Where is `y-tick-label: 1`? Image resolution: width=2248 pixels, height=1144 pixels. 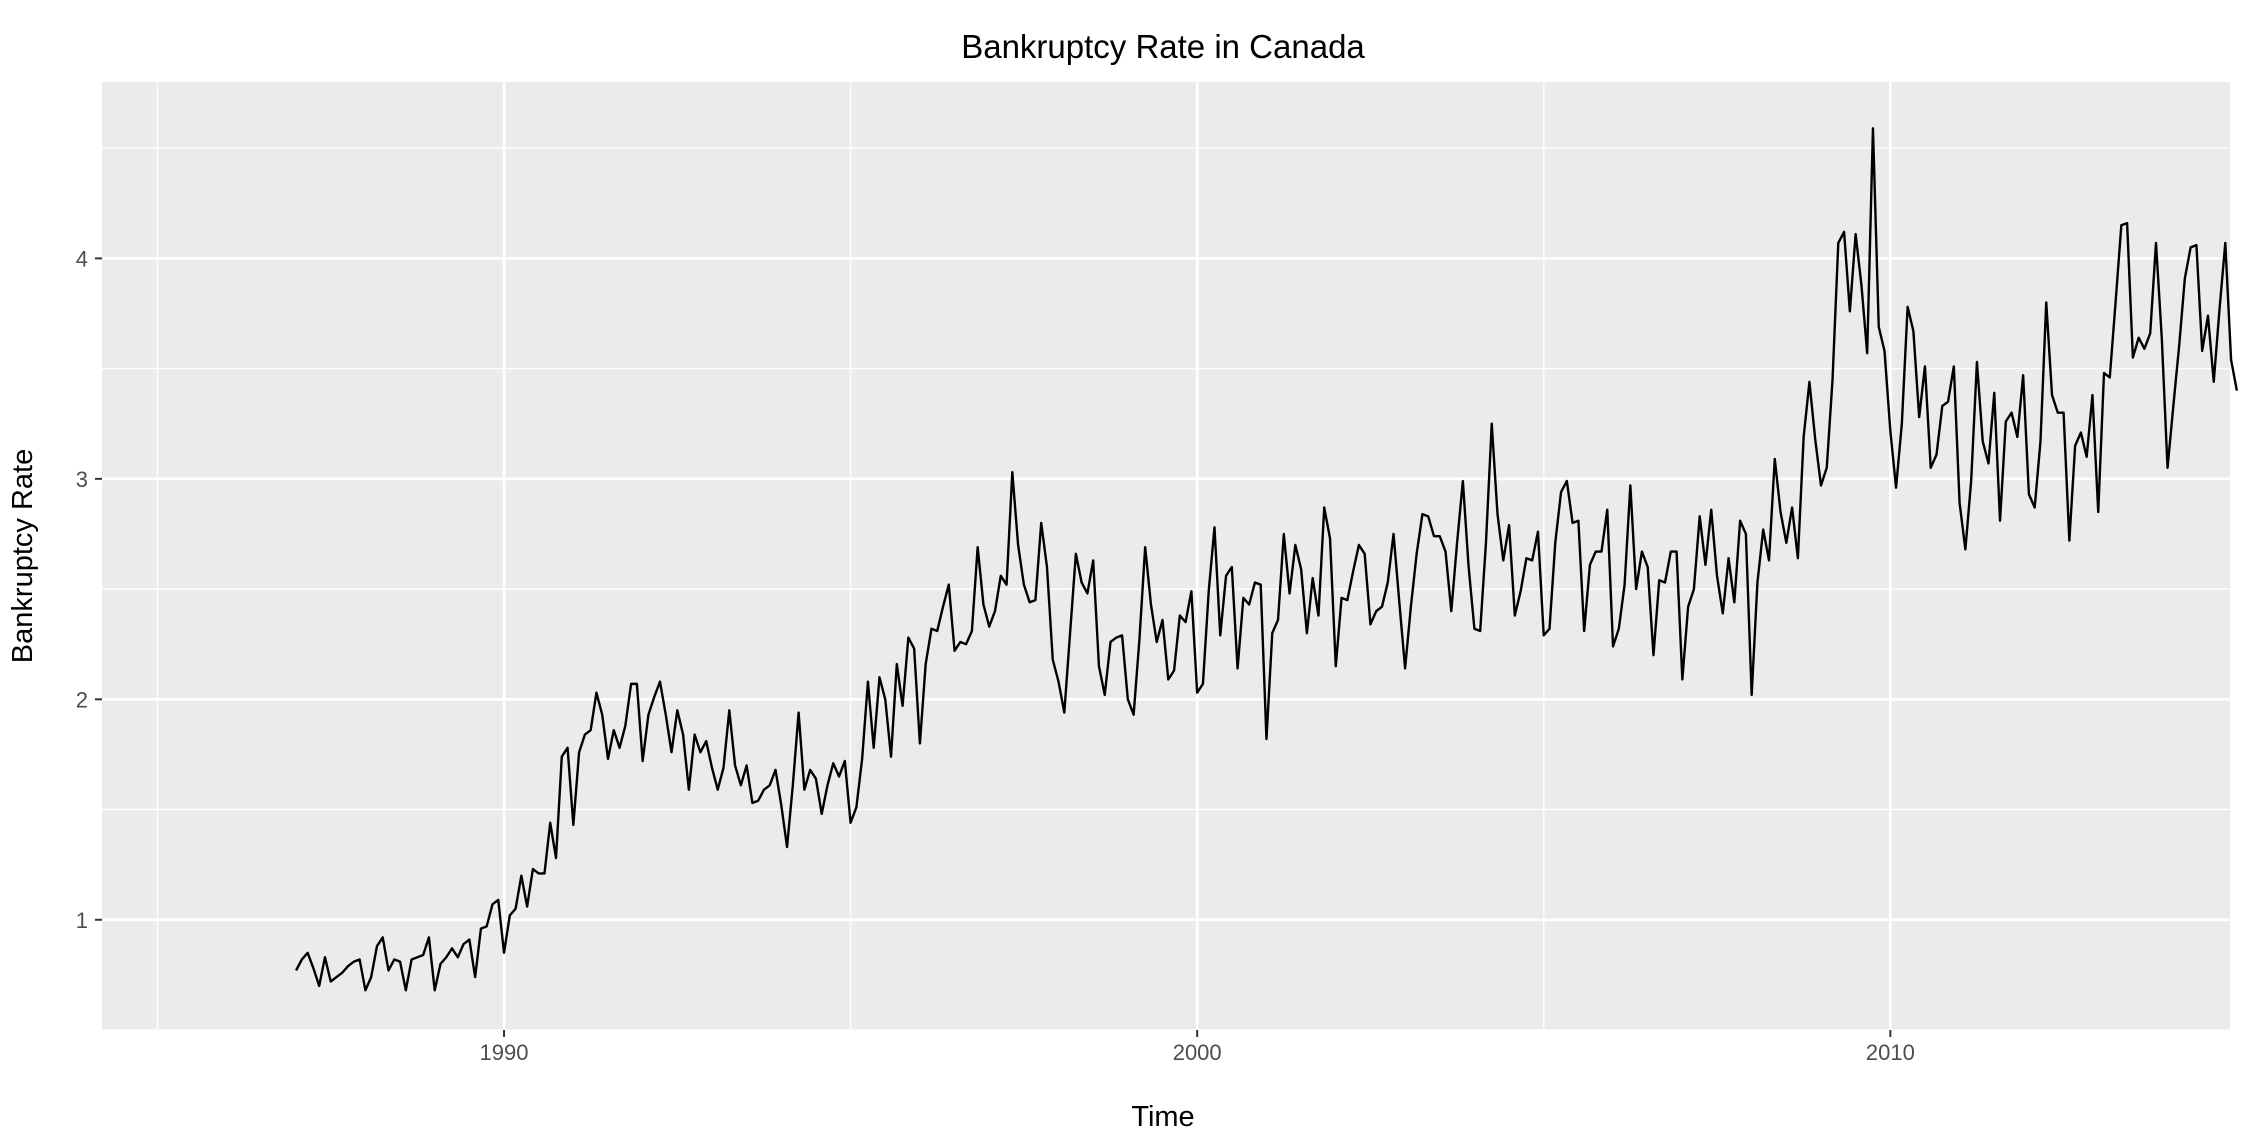 y-tick-label: 1 is located at coordinates (82, 920).